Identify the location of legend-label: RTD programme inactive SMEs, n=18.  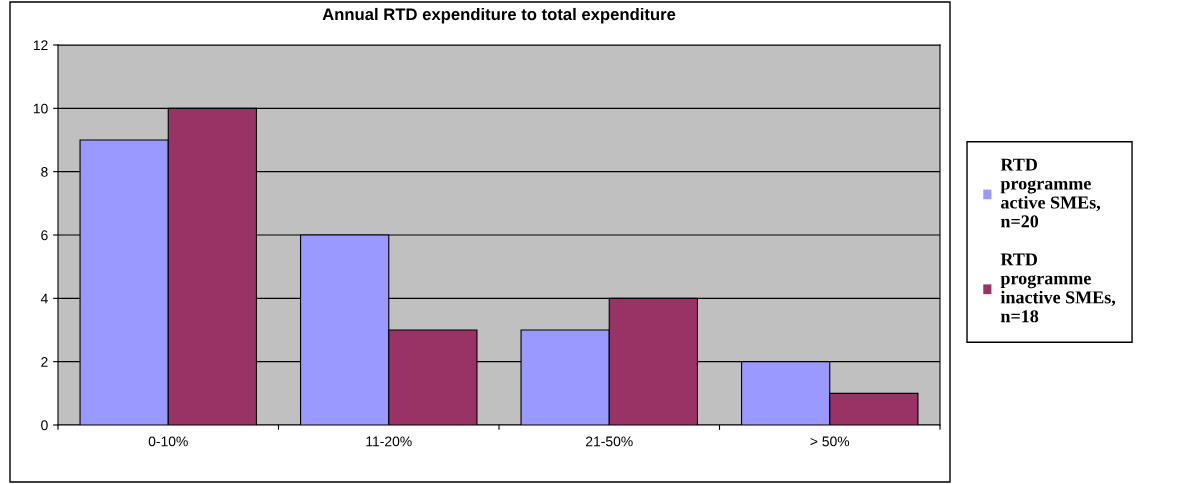
(1058, 288).